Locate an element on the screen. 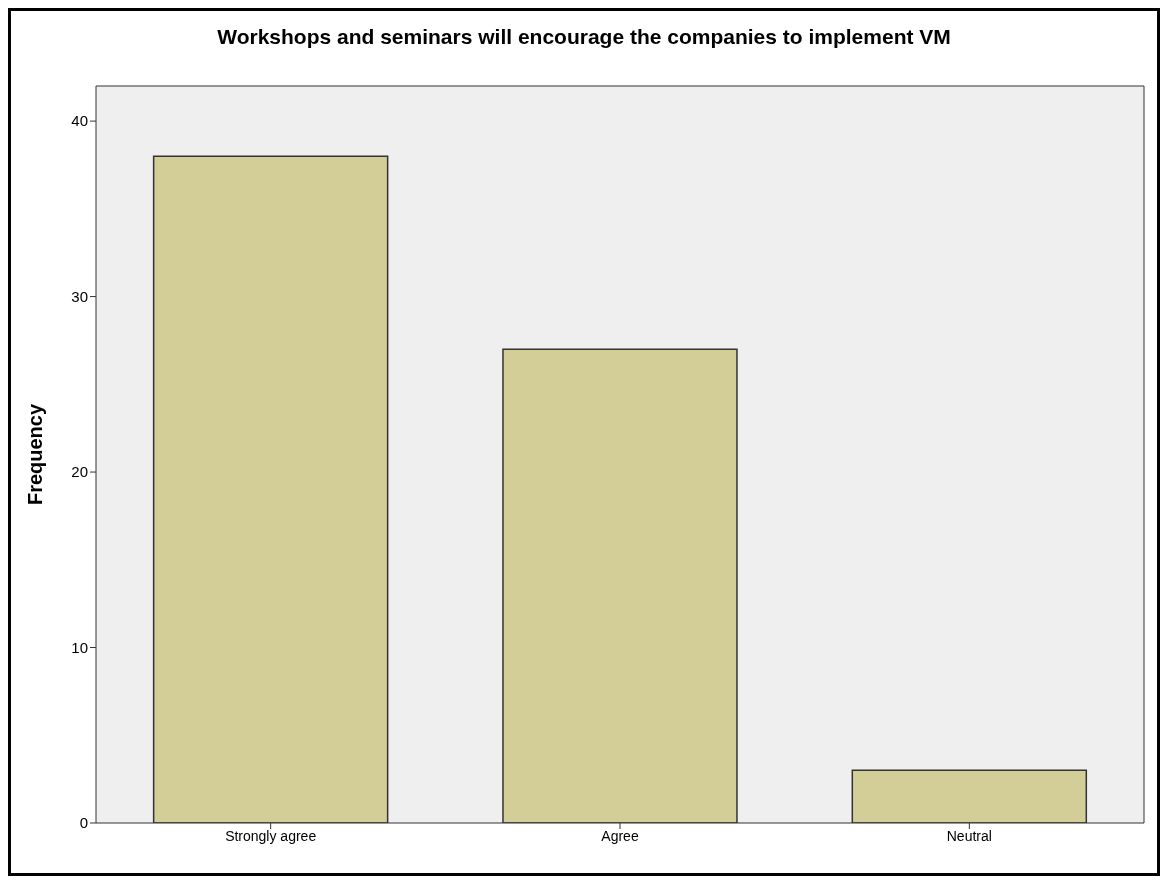 The height and width of the screenshot is (883, 1168). y-axis-title: Frequency is located at coordinates (35, 454).